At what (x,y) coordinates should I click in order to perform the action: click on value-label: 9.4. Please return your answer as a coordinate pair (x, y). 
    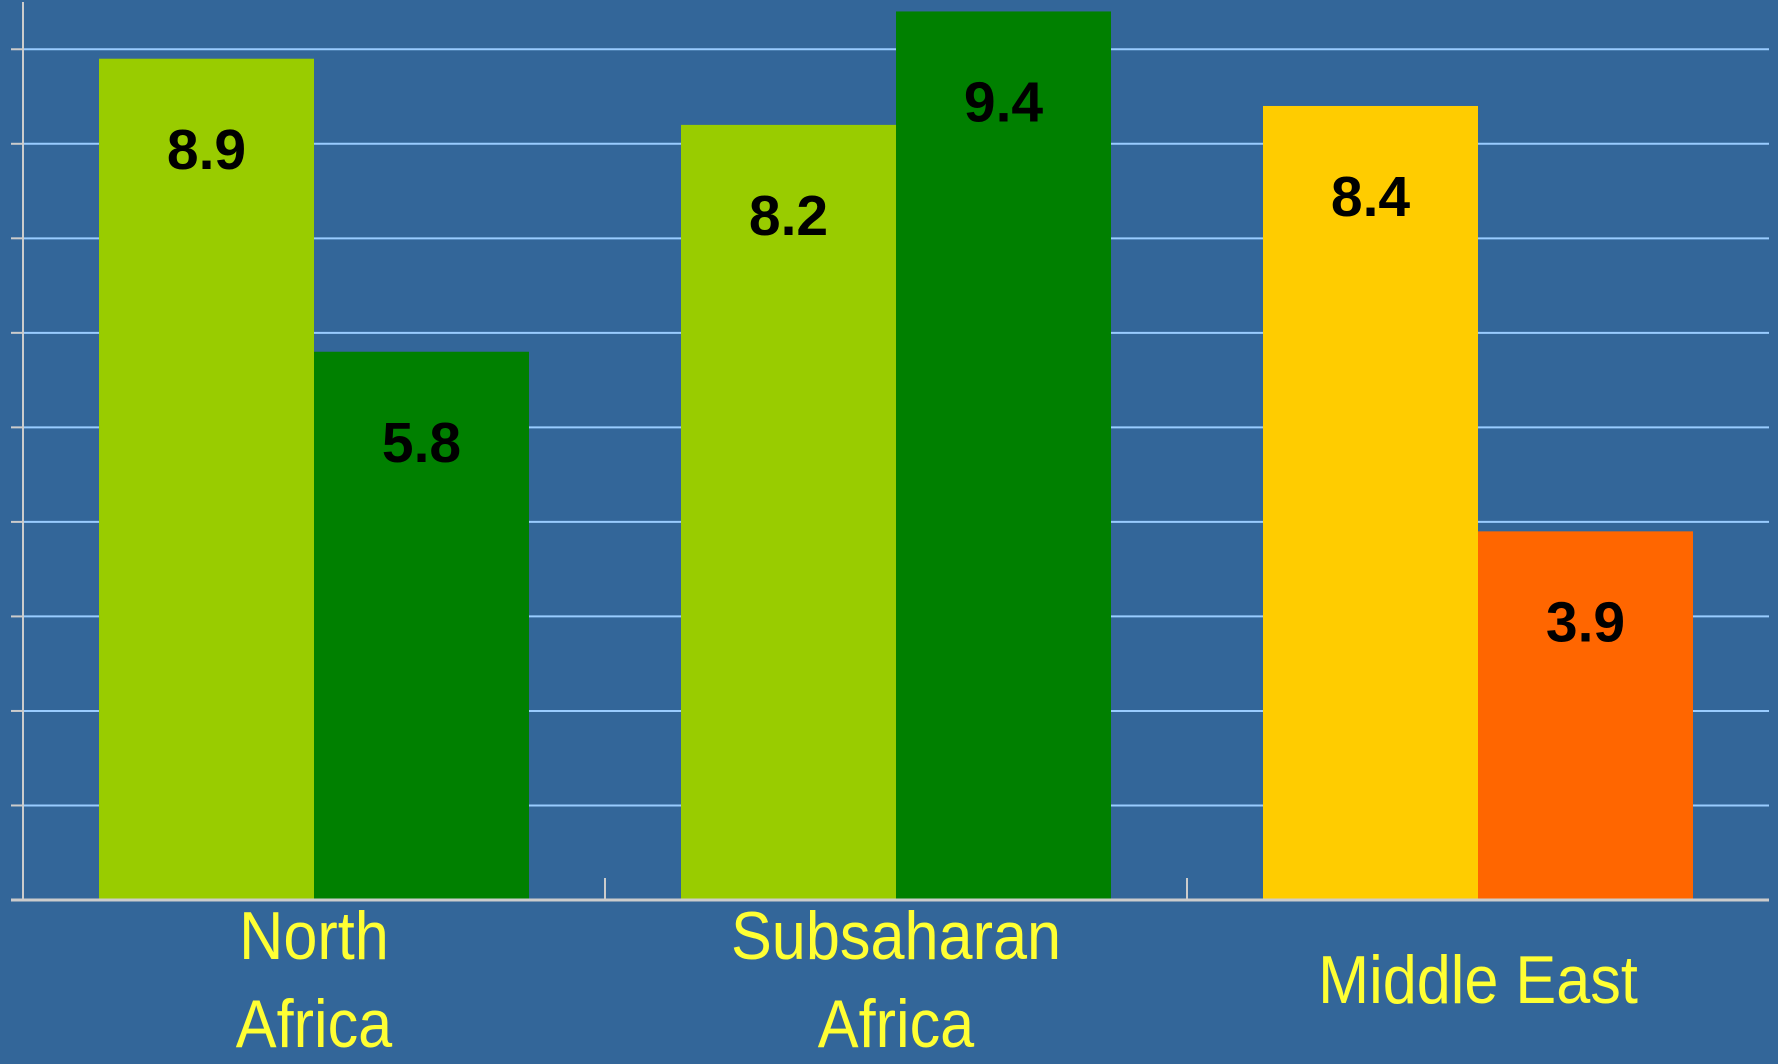
    Looking at the image, I should click on (1004, 103).